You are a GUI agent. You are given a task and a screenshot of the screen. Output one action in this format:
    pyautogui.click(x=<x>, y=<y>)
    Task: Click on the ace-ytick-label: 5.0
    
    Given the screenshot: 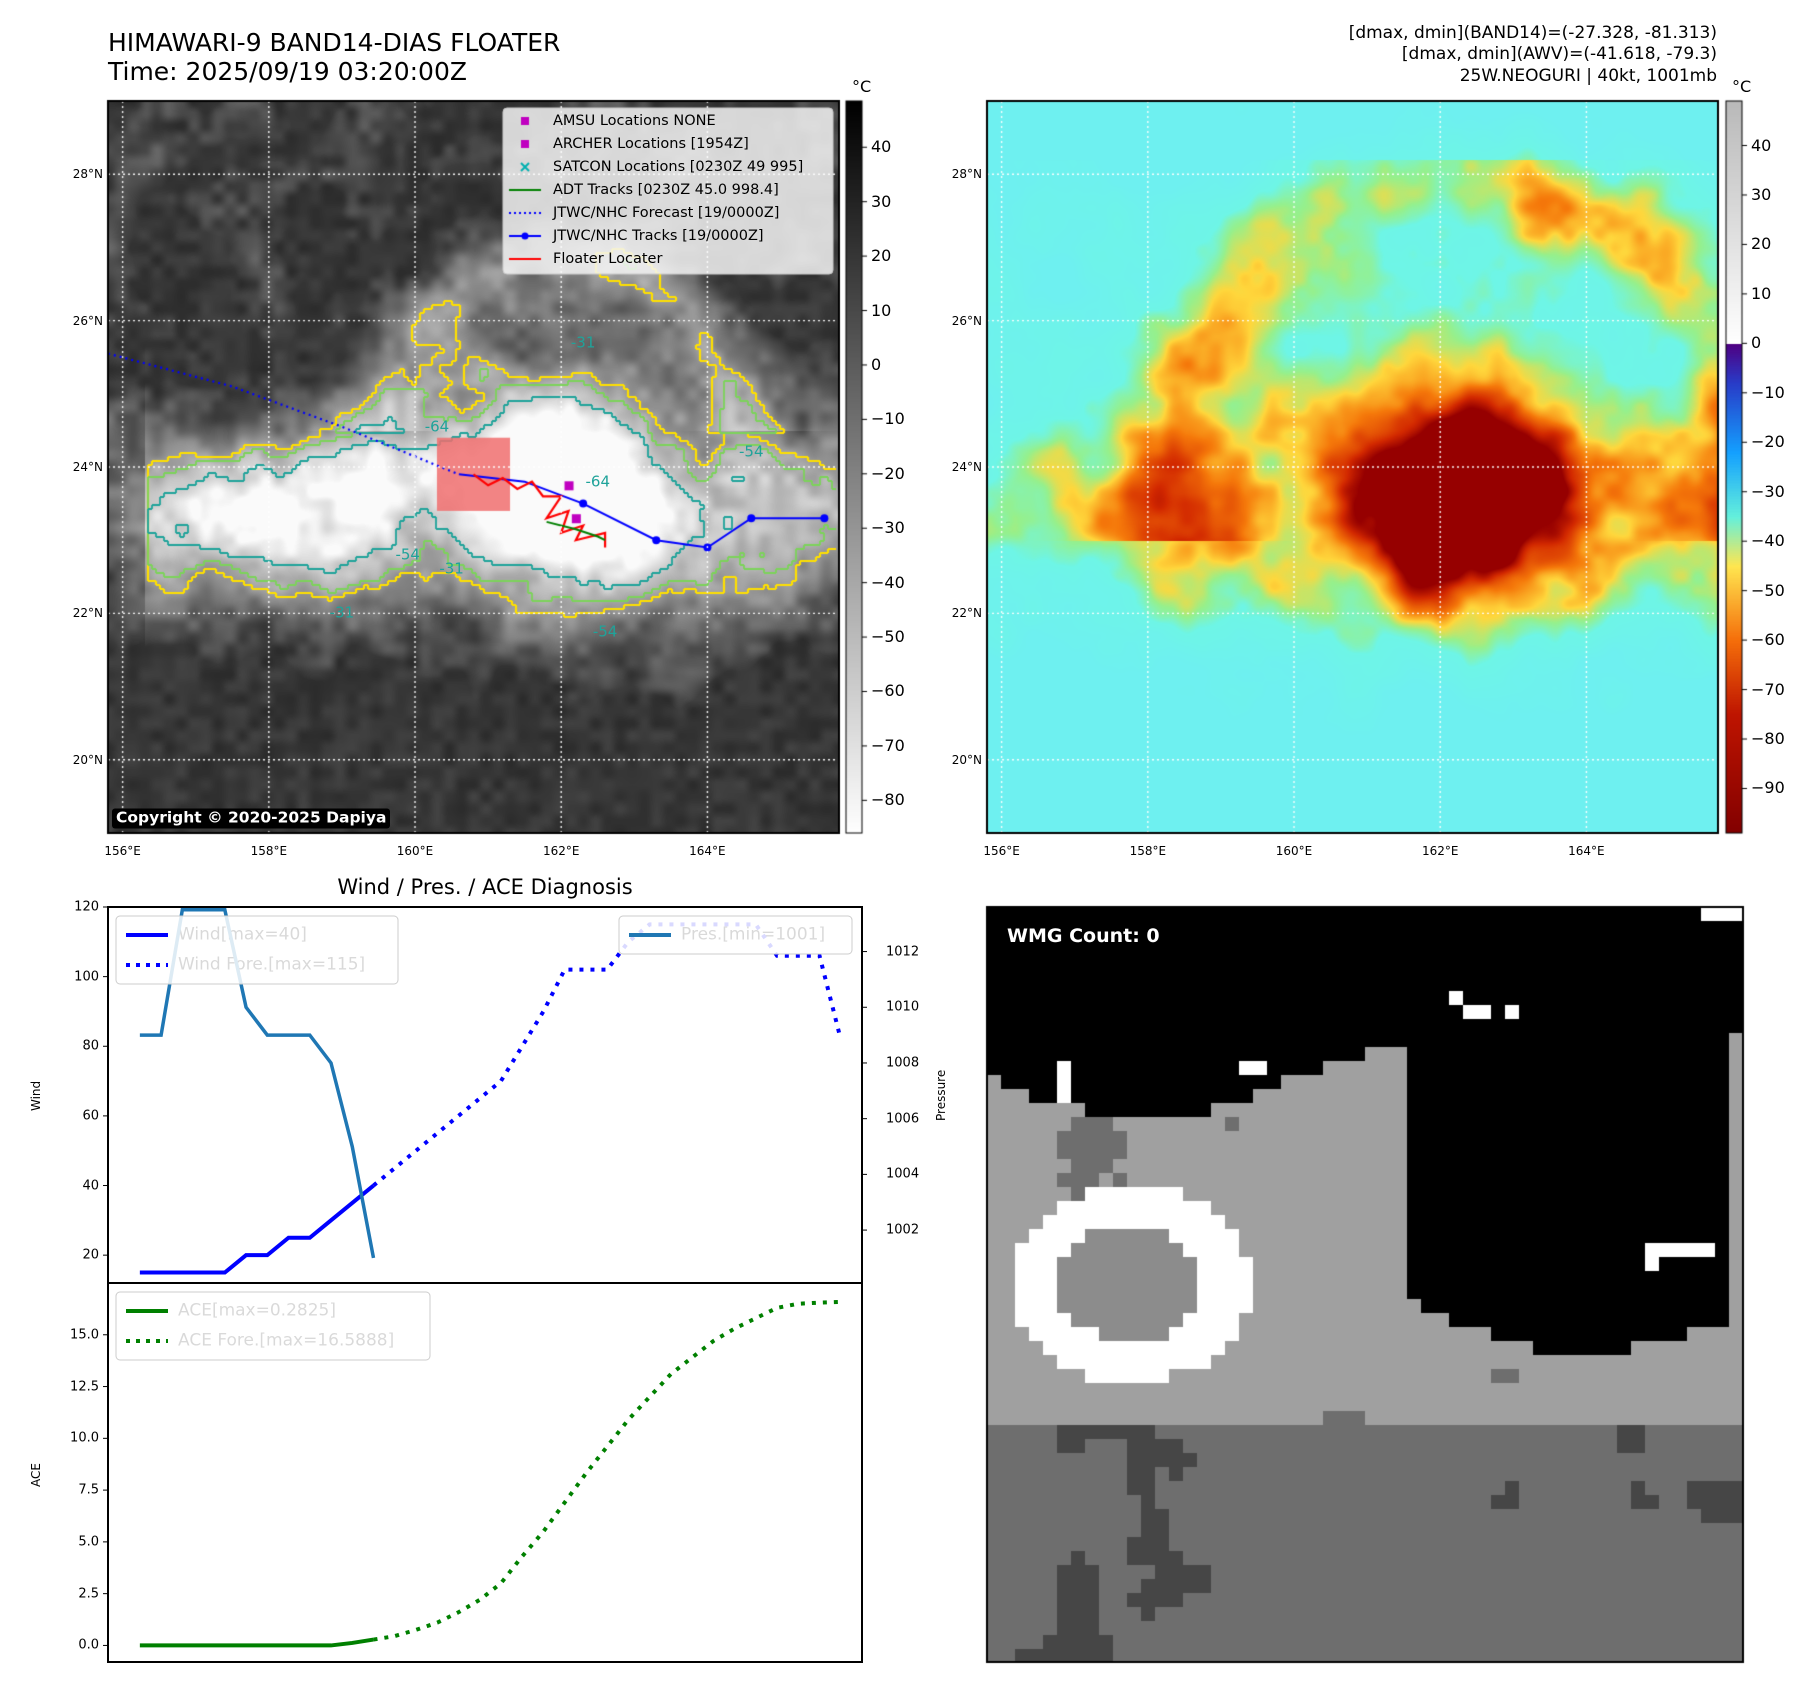 What is the action you would take?
    pyautogui.click(x=88, y=1542)
    